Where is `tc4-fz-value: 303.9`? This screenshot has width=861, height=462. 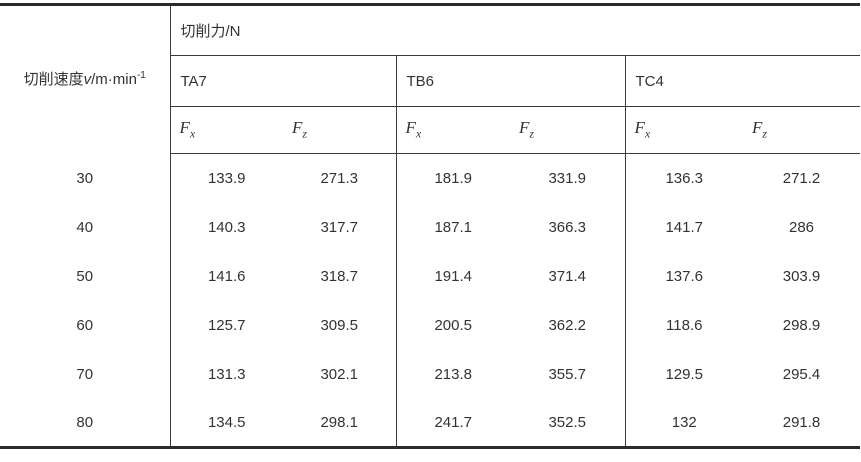 tc4-fz-value: 303.9 is located at coordinates (801, 276).